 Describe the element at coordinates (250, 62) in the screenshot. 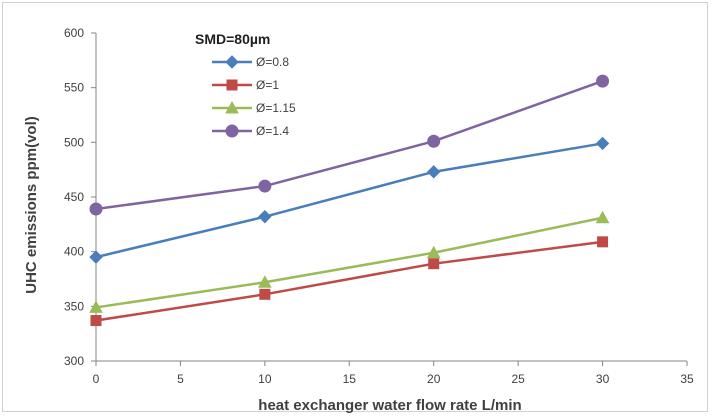

I see `legend-item: Ø=0.8` at that location.